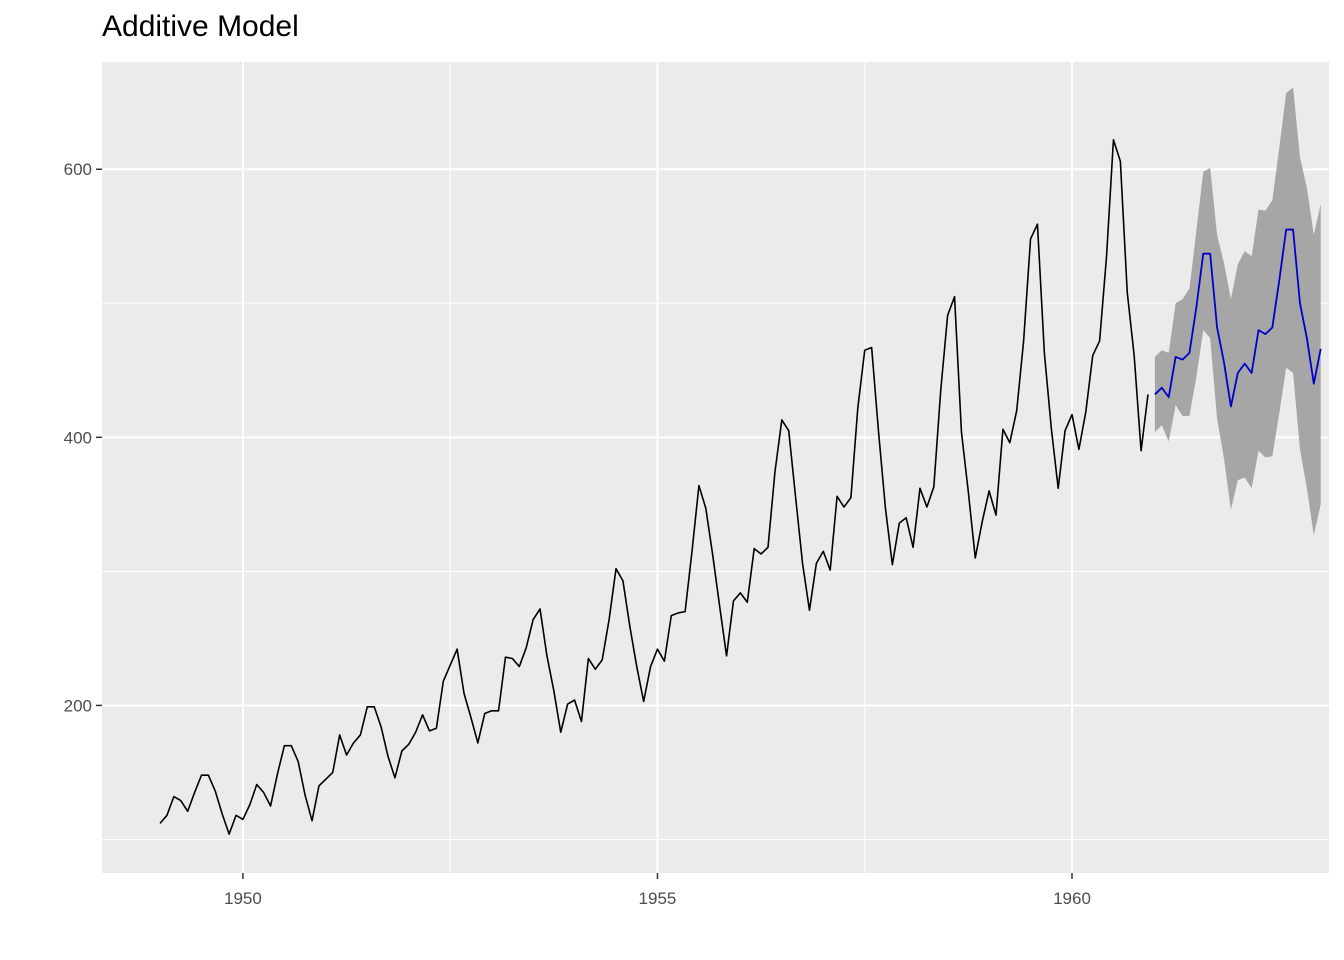  I want to click on x-axis: 1950 1955 1960, so click(657, 890).